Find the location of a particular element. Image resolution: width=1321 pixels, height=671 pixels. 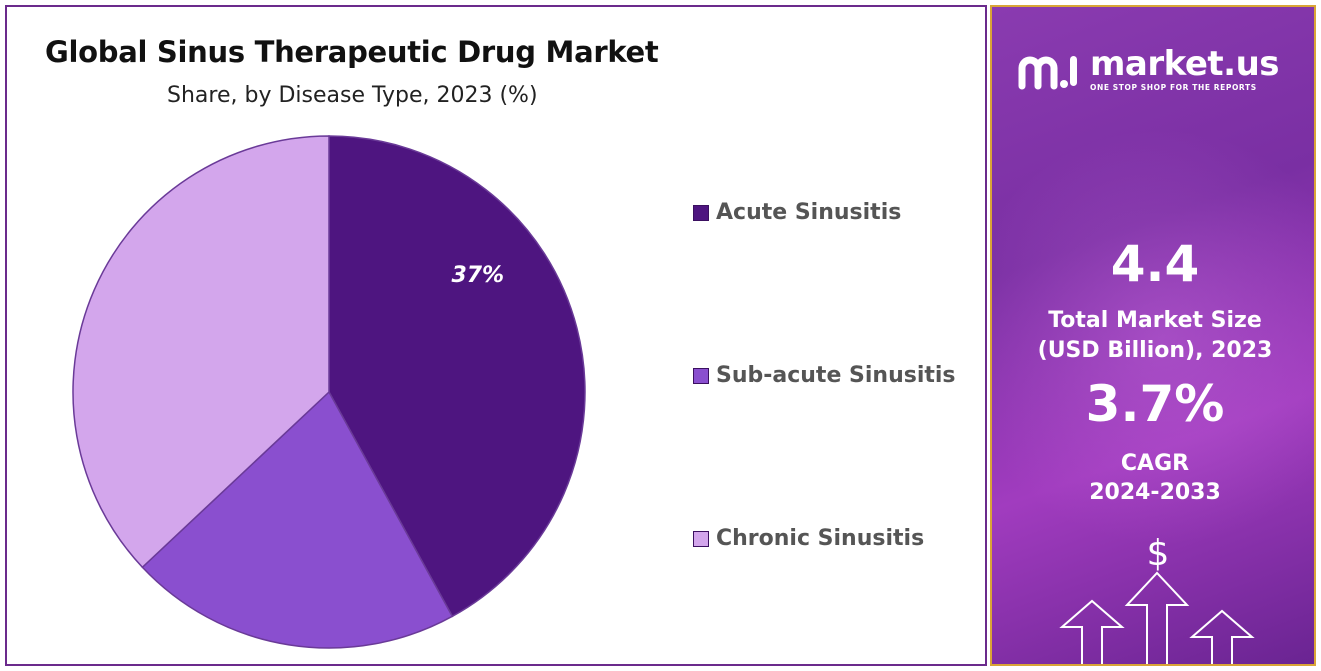

legend-item-chronic-sinusitis: Chronic Sinusitis is located at coordinates (808, 538).